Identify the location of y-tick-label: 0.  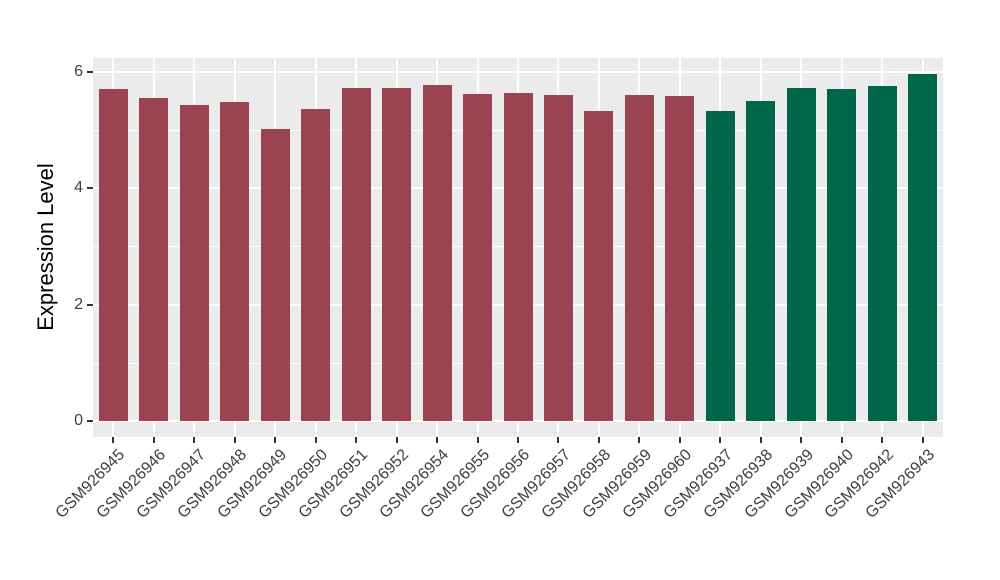
(78, 421).